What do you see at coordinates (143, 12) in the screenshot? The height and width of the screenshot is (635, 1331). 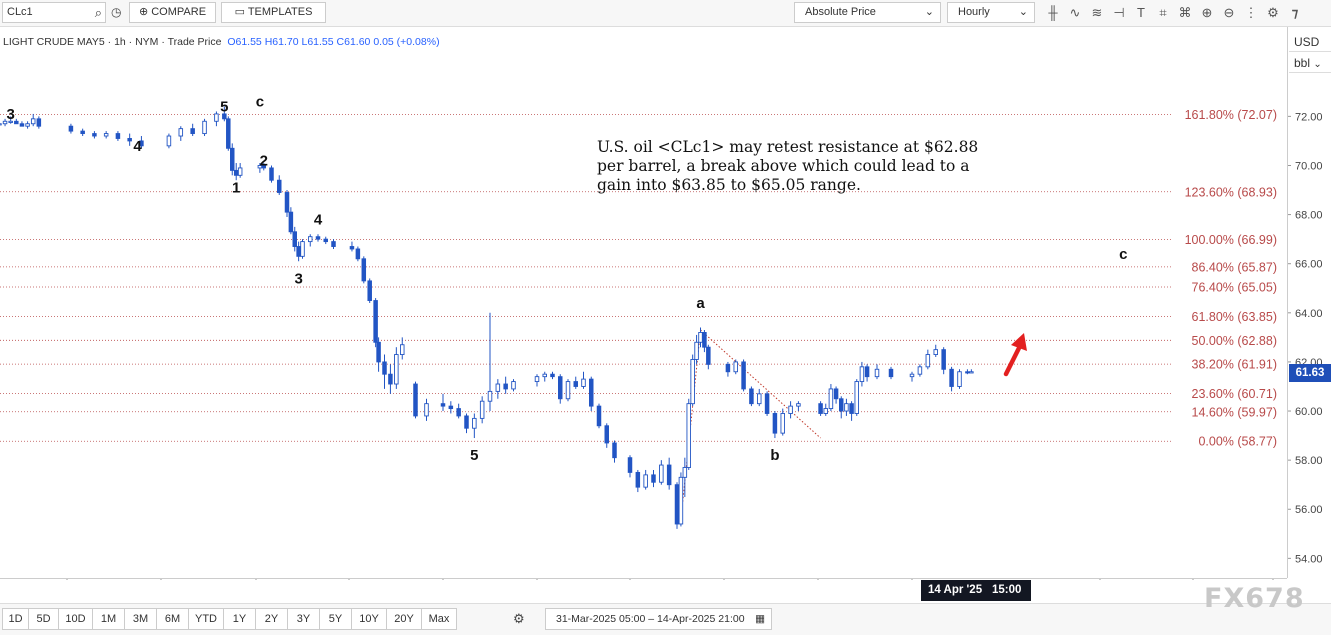 I see `plus-icon: ⊕` at bounding box center [143, 12].